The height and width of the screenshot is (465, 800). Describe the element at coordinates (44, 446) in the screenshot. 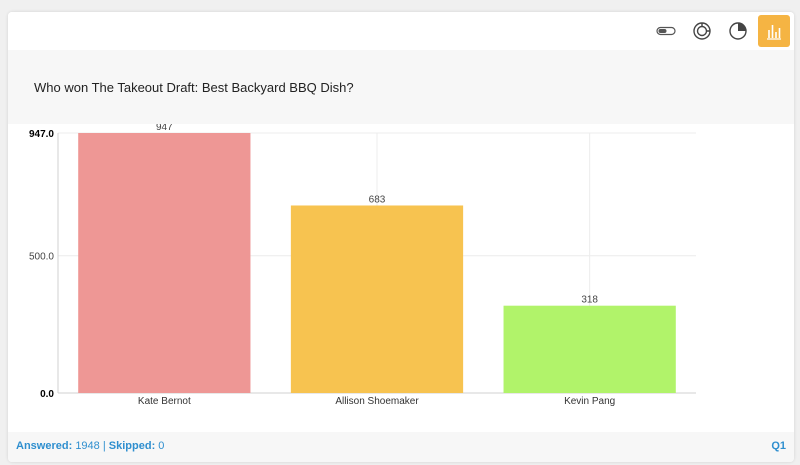

I see `answered-label: Answered:` at that location.